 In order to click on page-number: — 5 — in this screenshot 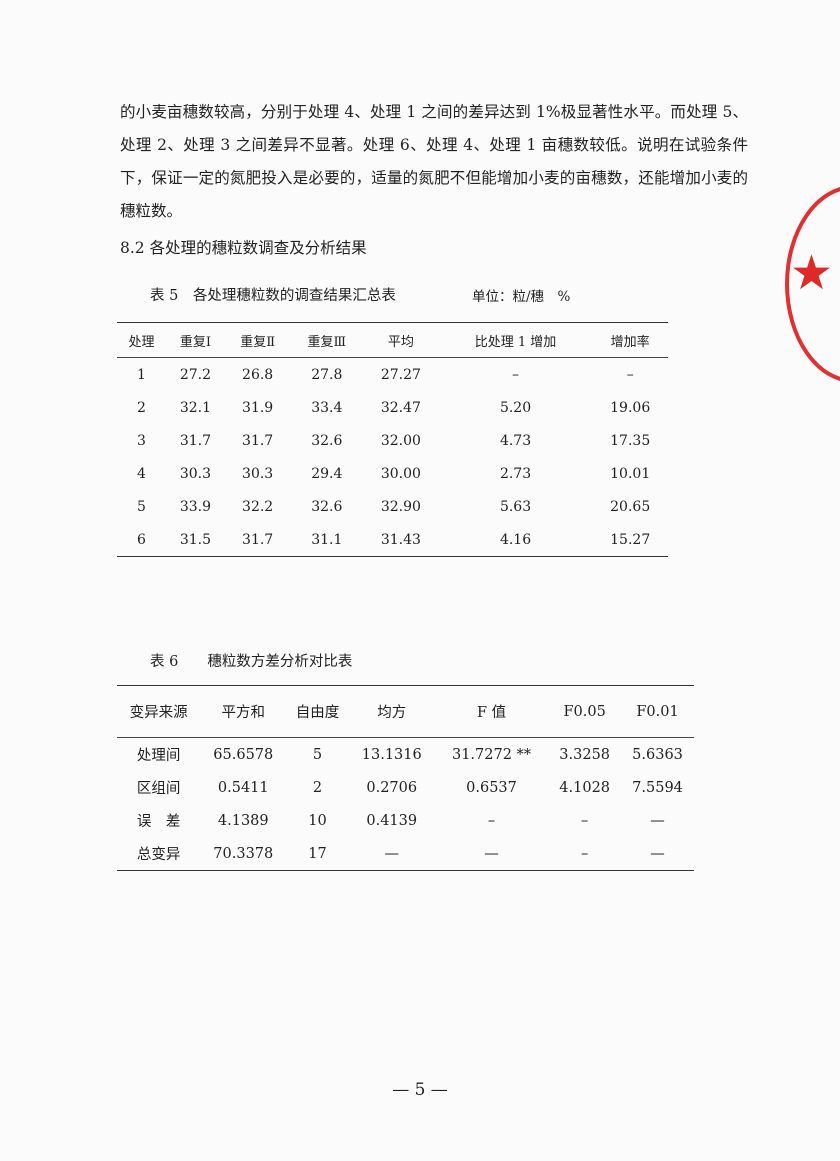, I will do `click(420, 1090)`.